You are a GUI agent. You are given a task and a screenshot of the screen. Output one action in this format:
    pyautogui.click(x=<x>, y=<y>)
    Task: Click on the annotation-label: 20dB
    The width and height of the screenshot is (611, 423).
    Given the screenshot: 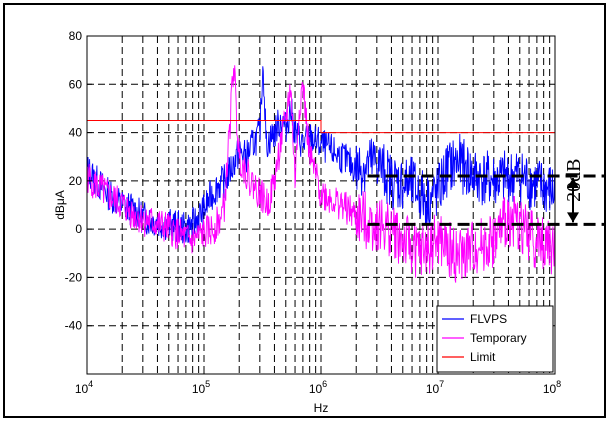 What is the action you would take?
    pyautogui.click(x=574, y=179)
    